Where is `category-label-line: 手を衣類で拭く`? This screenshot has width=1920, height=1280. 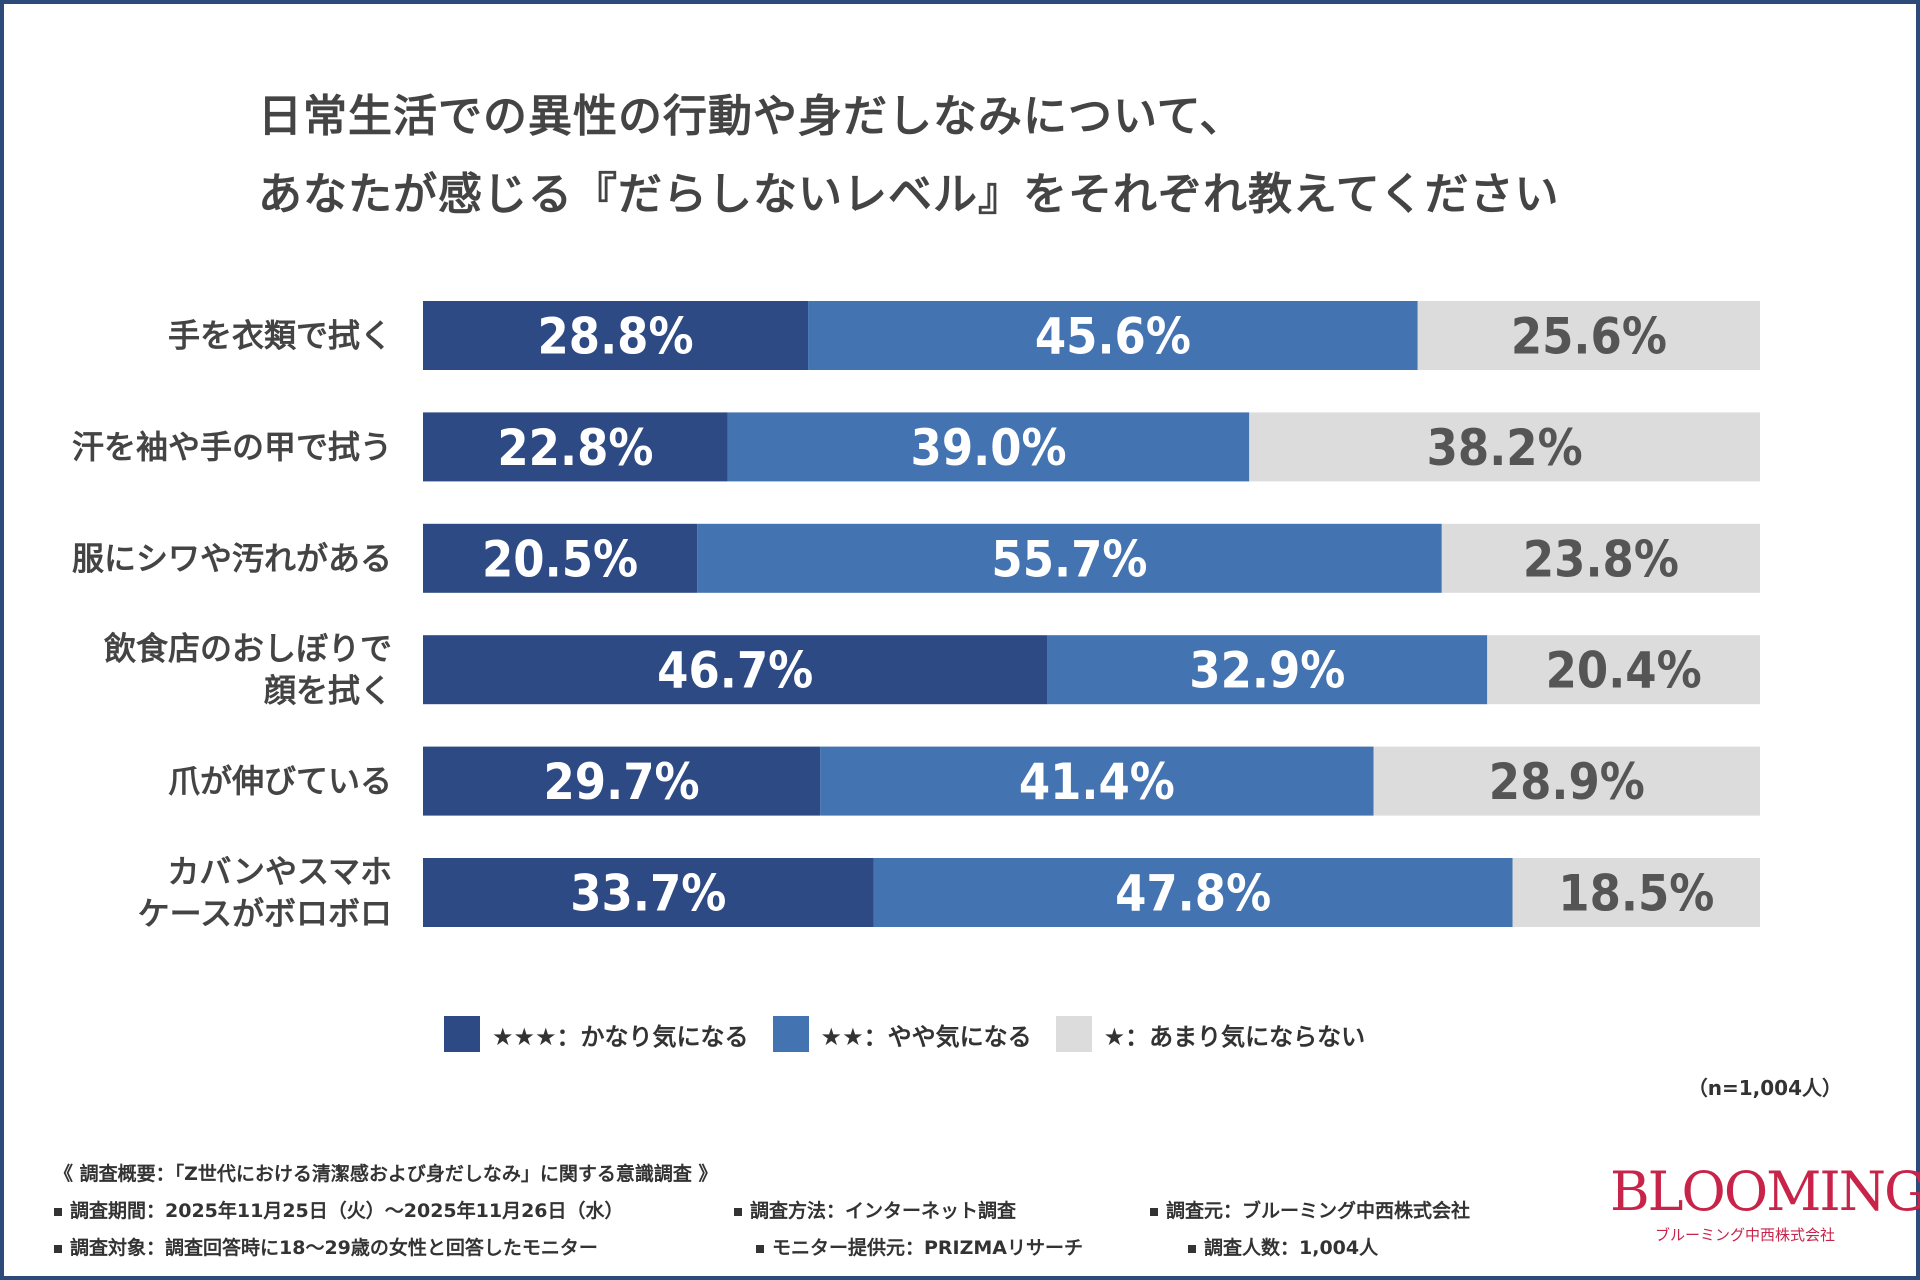 category-label-line: 手を衣類で拭く is located at coordinates (280, 336).